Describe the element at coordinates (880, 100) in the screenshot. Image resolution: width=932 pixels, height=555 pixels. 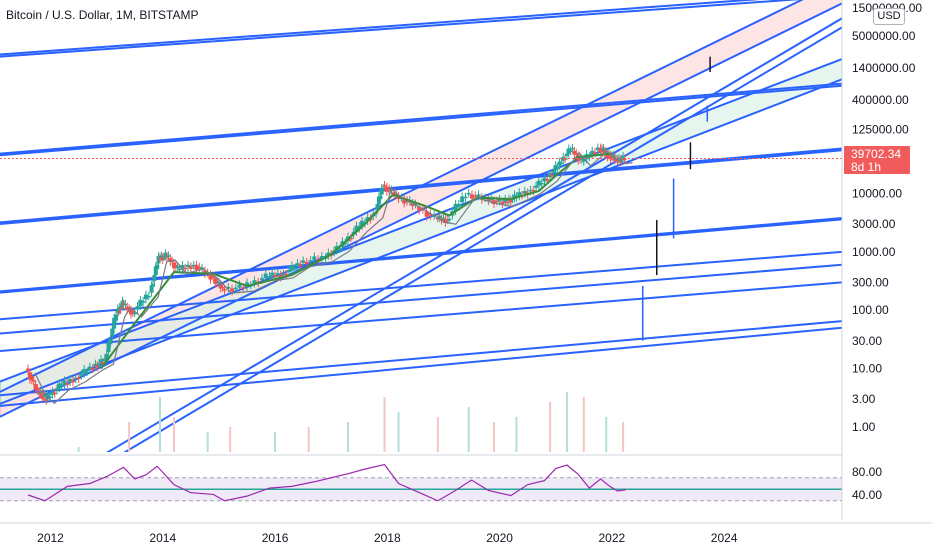
I see `price-tick-label: 400000.00` at that location.